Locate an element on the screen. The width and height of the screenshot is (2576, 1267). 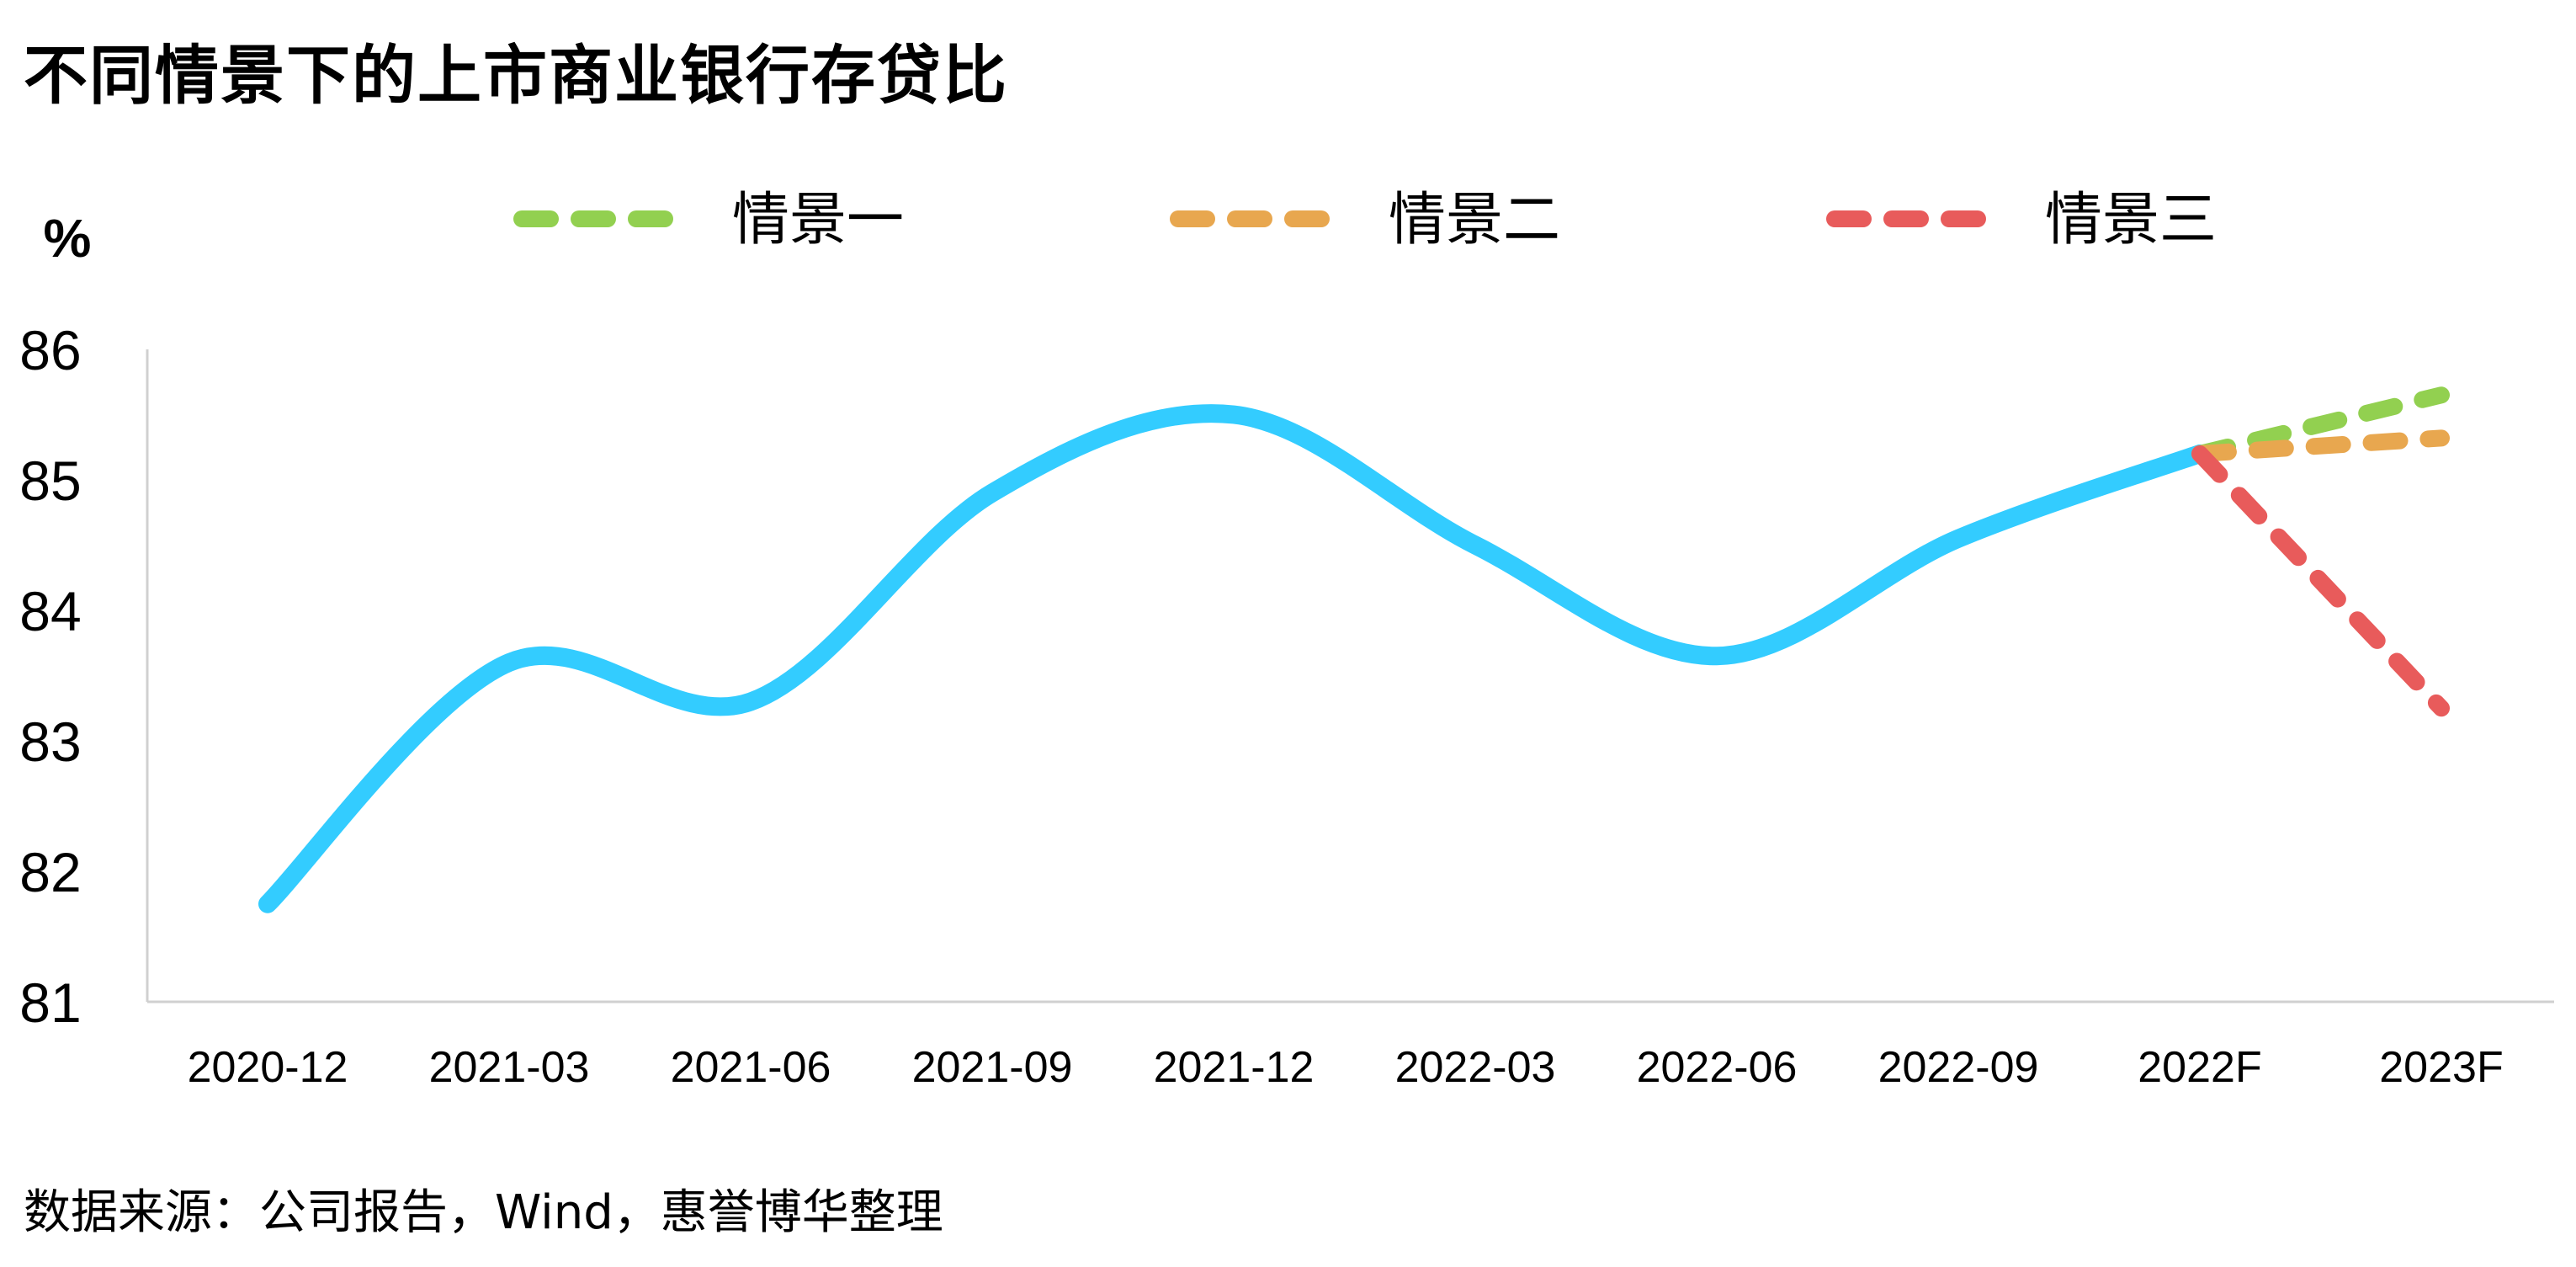
y-axis-unit: % is located at coordinates (68, 238).